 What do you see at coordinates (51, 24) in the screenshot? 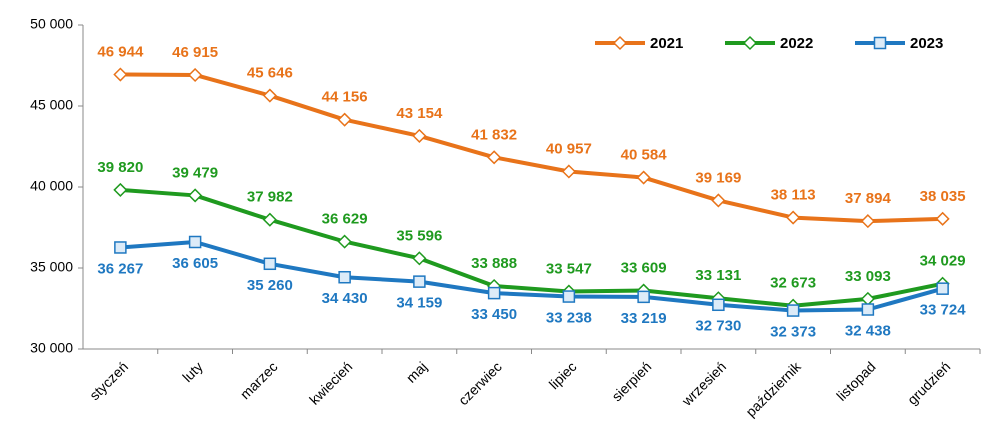
I see `y-tick-label: 50 000` at bounding box center [51, 24].